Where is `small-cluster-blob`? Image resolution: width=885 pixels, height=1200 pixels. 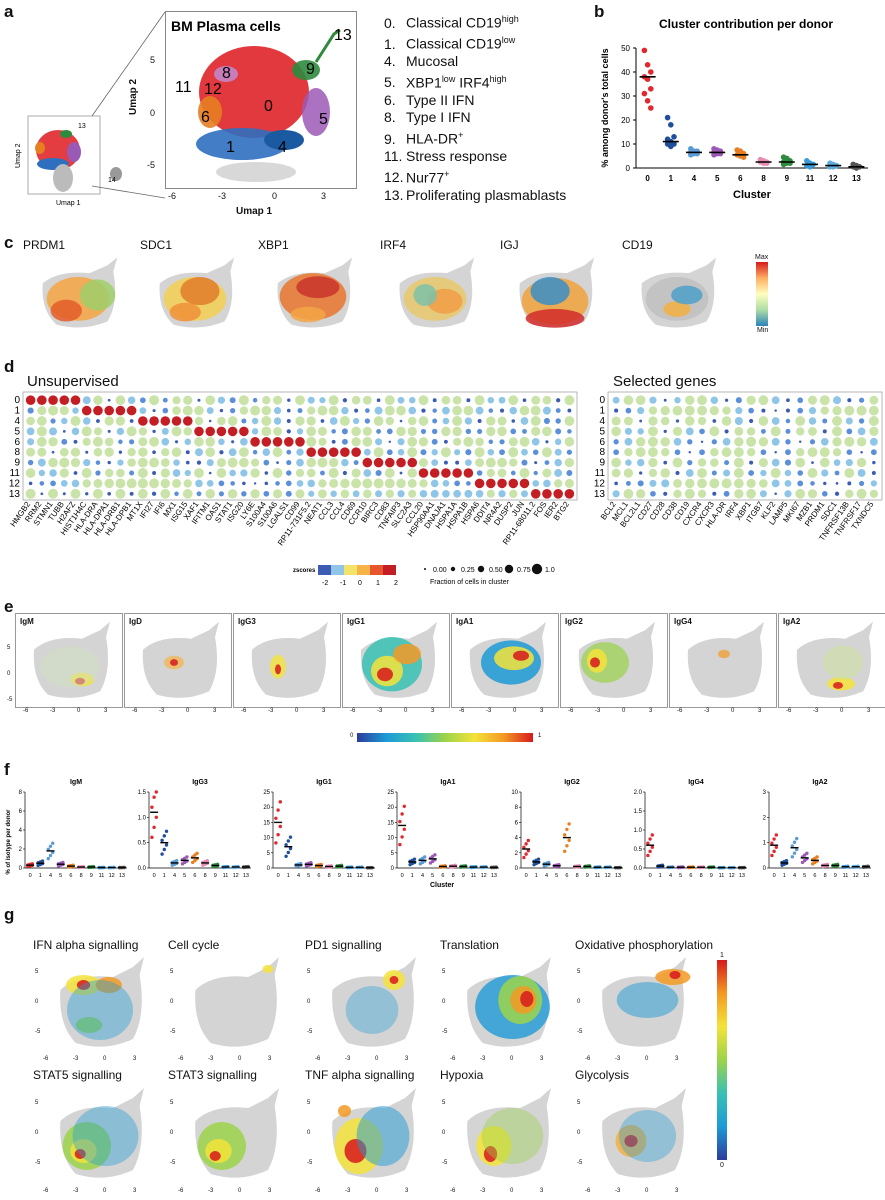 small-cluster-blob is located at coordinates (66, 134).